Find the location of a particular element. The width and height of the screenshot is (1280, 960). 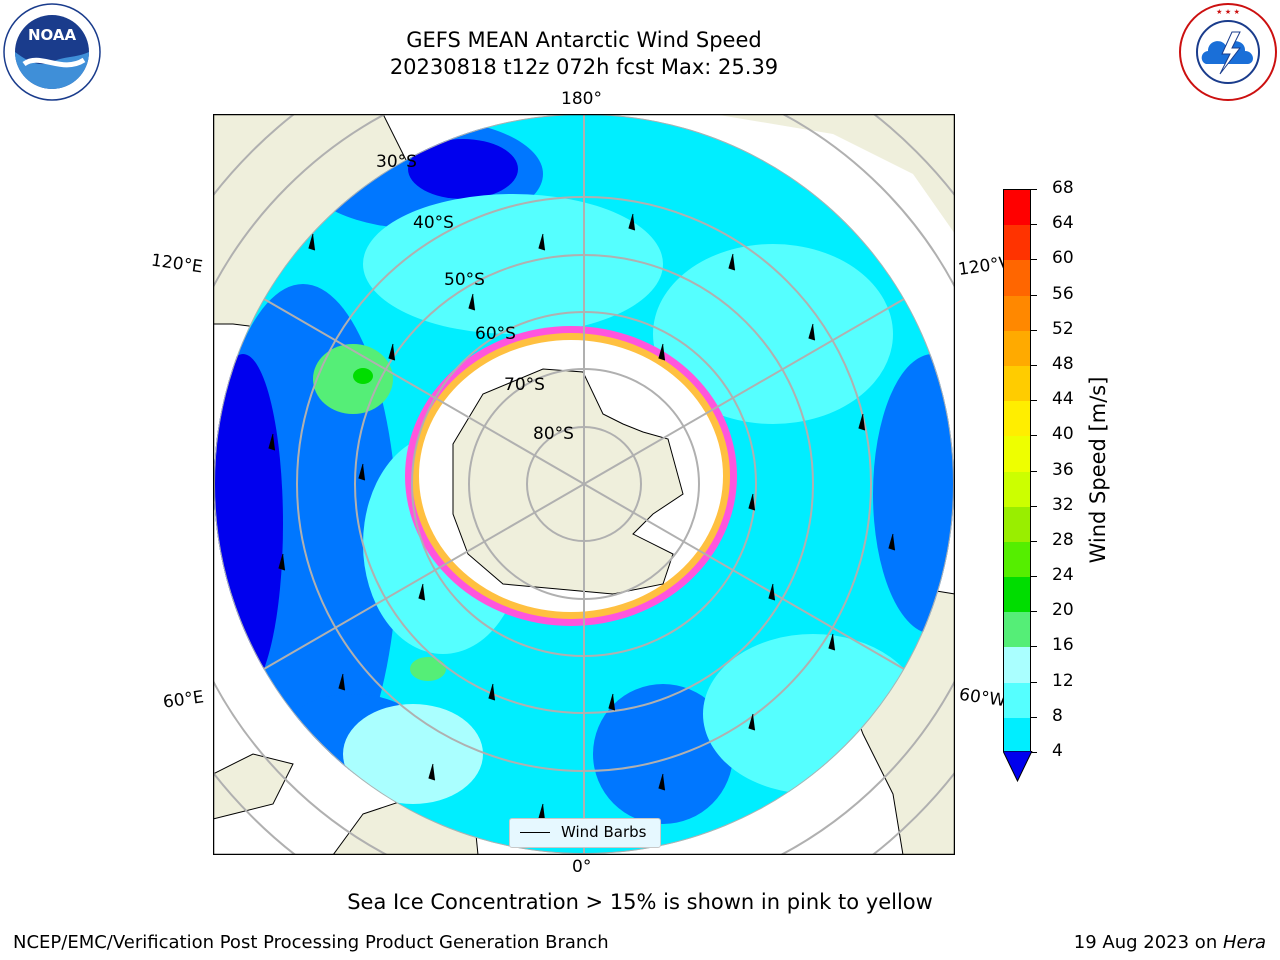

lon-label-0: 0° is located at coordinates (582, 867).